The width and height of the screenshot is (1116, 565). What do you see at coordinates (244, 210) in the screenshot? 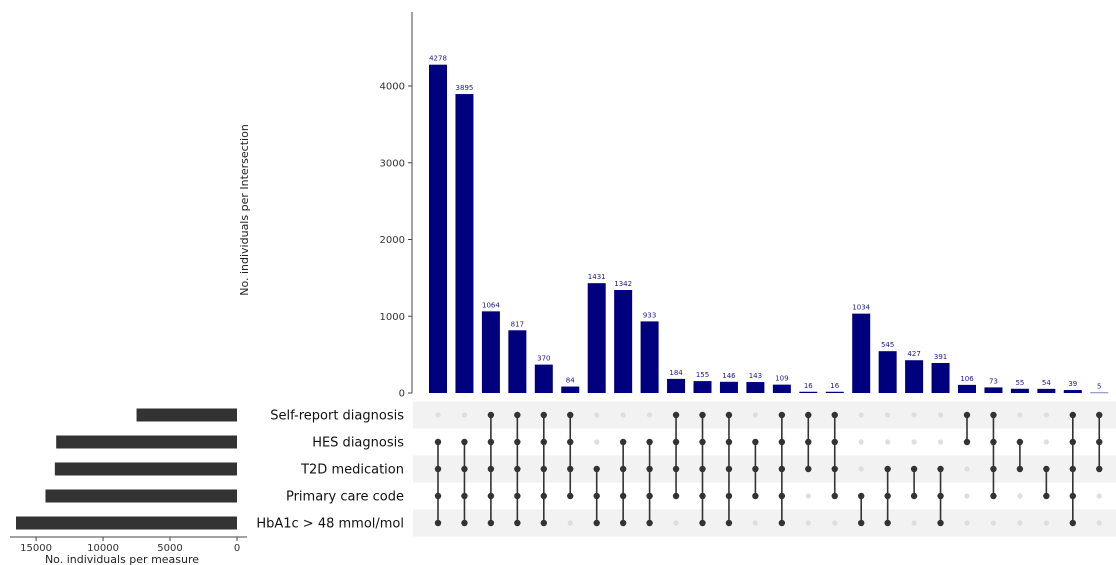
I see `intersection-y-axis-title: No. individuals per Intersection` at bounding box center [244, 210].